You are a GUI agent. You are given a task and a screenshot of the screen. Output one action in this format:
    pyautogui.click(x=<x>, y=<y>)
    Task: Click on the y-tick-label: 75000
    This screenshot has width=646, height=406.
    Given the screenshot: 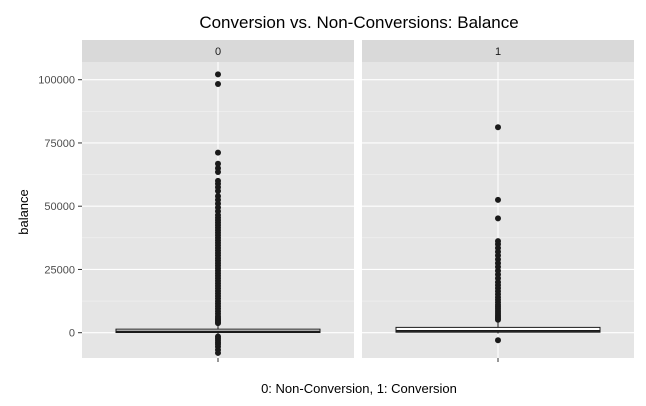 What is the action you would take?
    pyautogui.click(x=59, y=144)
    